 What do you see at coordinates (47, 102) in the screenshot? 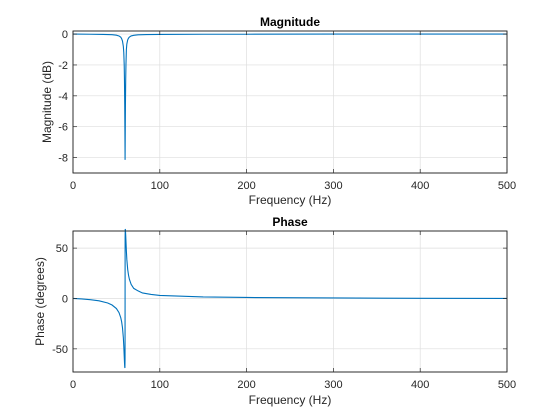
I see `y-axis-label: Magnitude (dB)` at bounding box center [47, 102].